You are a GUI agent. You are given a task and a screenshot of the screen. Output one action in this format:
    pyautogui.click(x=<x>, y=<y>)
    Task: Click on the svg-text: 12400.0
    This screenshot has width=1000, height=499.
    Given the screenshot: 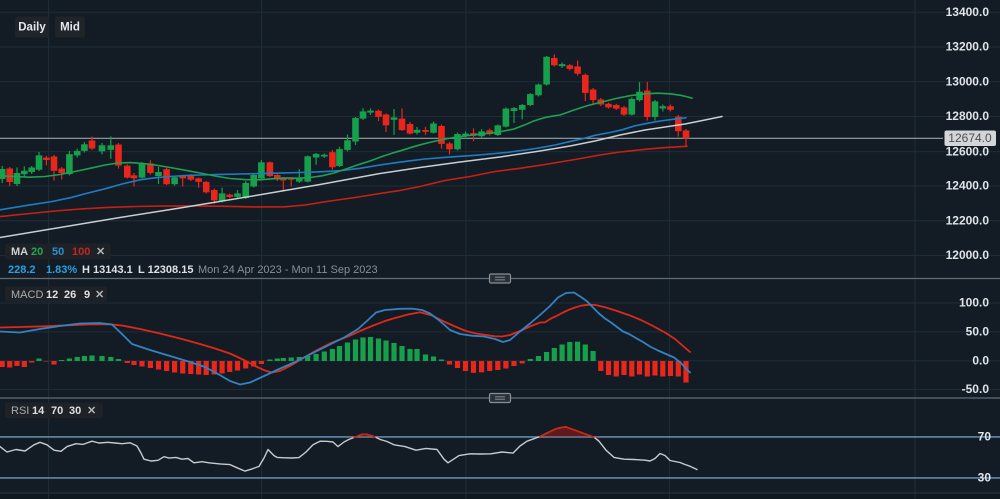 What is the action you would take?
    pyautogui.click(x=968, y=186)
    